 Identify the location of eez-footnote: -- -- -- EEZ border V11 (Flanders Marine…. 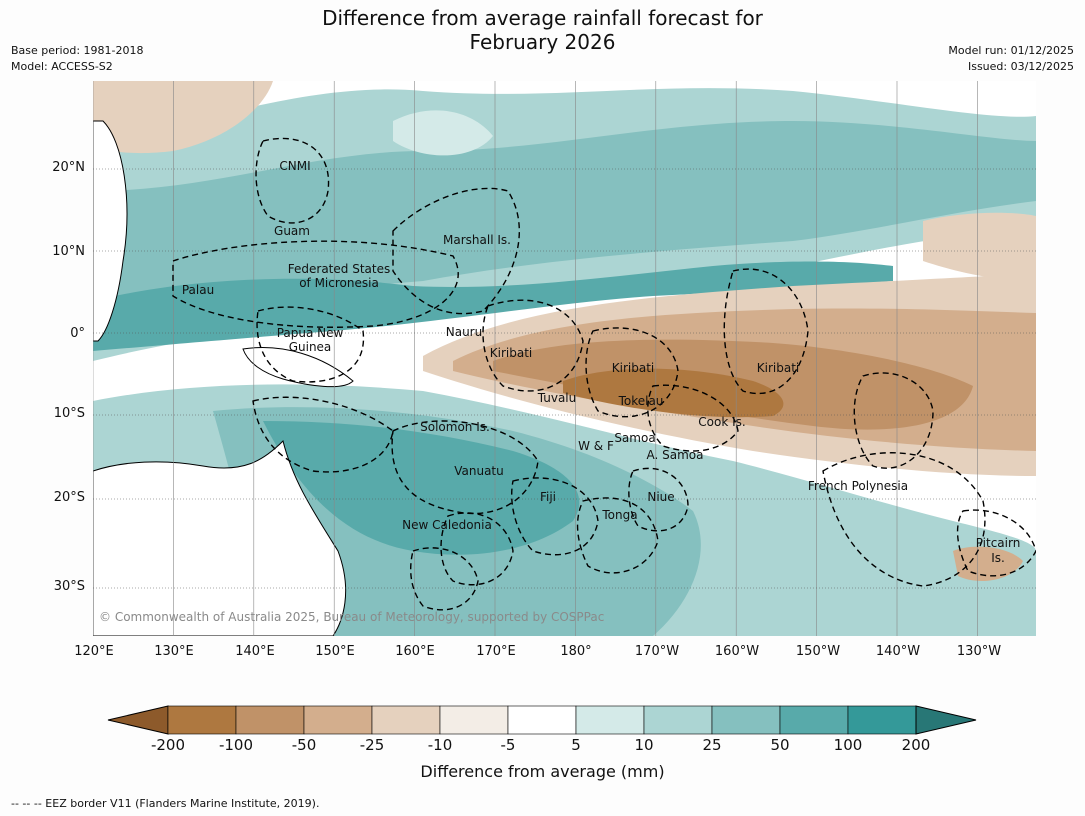
(165, 803).